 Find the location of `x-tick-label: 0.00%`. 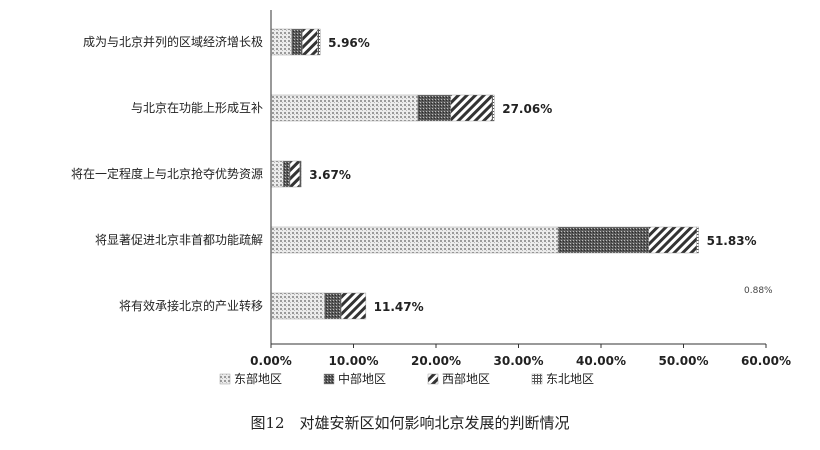

x-tick-label: 0.00% is located at coordinates (271, 361).